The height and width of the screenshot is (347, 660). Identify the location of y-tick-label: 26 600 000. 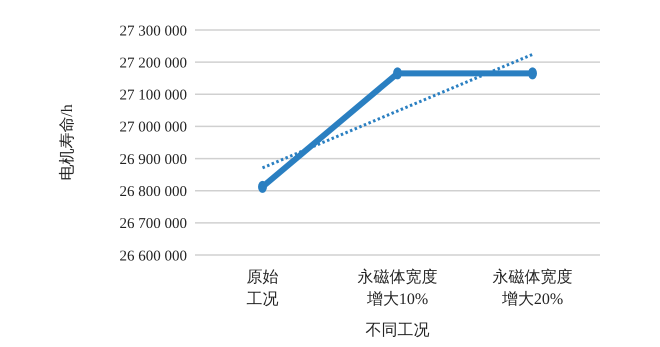
(153, 256).